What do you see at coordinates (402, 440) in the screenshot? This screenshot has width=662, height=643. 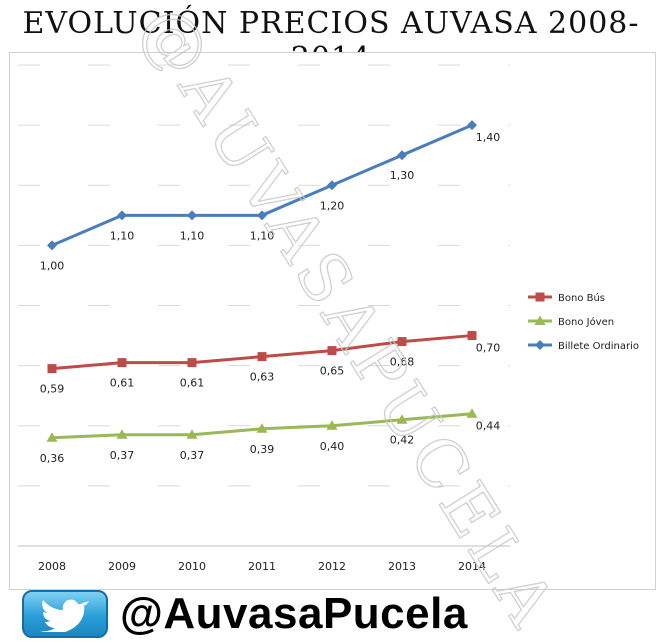 I see `data-label: 0,42` at bounding box center [402, 440].